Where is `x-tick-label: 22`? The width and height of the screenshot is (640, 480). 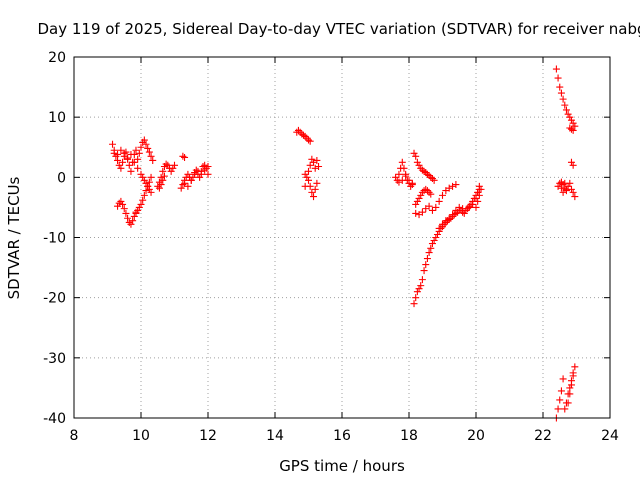
x-tick-label: 22 is located at coordinates (543, 436).